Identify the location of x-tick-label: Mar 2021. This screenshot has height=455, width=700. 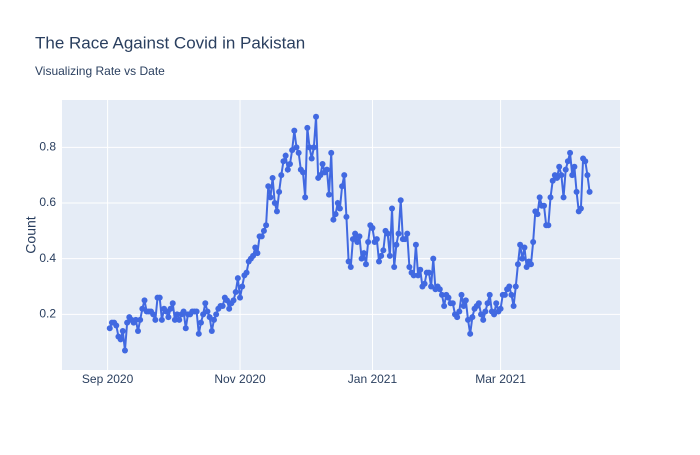
(500, 379).